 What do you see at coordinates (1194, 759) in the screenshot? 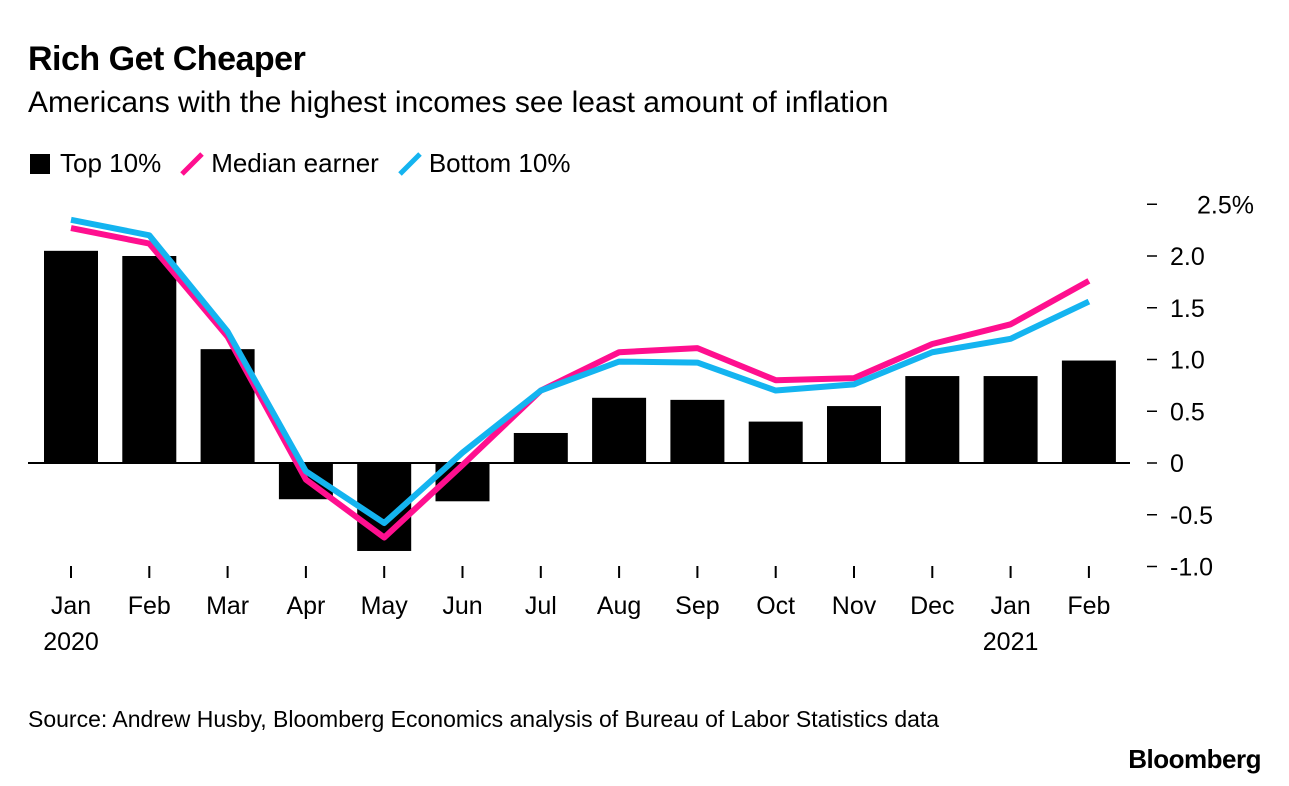
I see `bloomberg-logo: Bloomberg` at bounding box center [1194, 759].